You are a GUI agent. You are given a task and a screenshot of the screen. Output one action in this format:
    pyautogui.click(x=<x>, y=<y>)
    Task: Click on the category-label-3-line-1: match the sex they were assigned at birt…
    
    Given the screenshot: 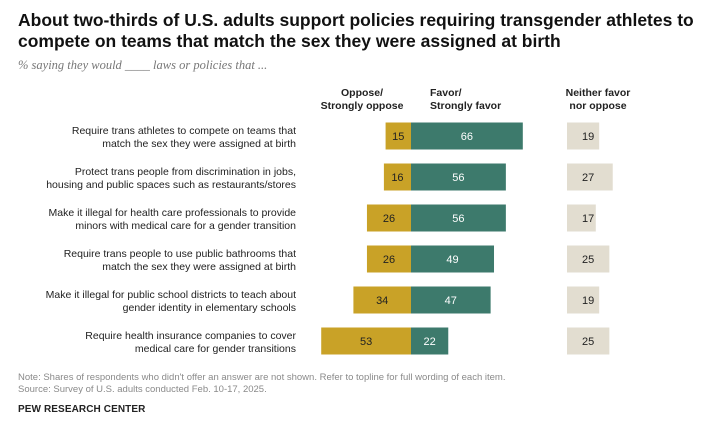 What is the action you would take?
    pyautogui.click(x=199, y=267)
    